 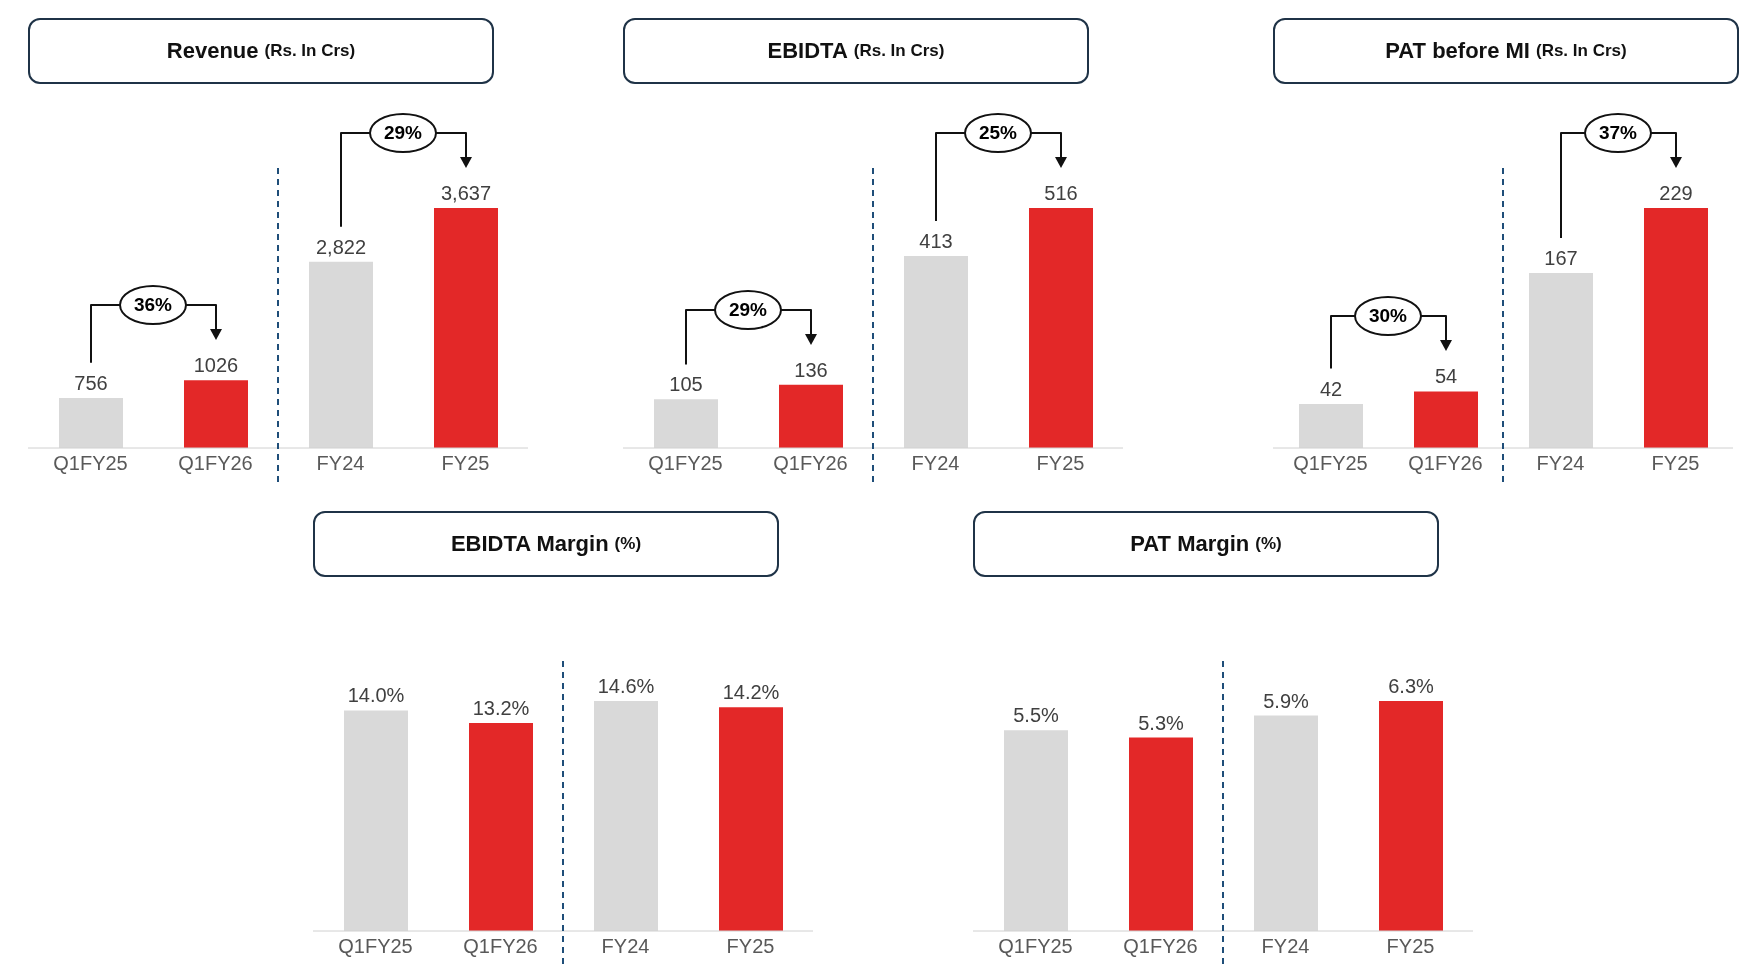 I want to click on data-label: 3,637, so click(x=466, y=193).